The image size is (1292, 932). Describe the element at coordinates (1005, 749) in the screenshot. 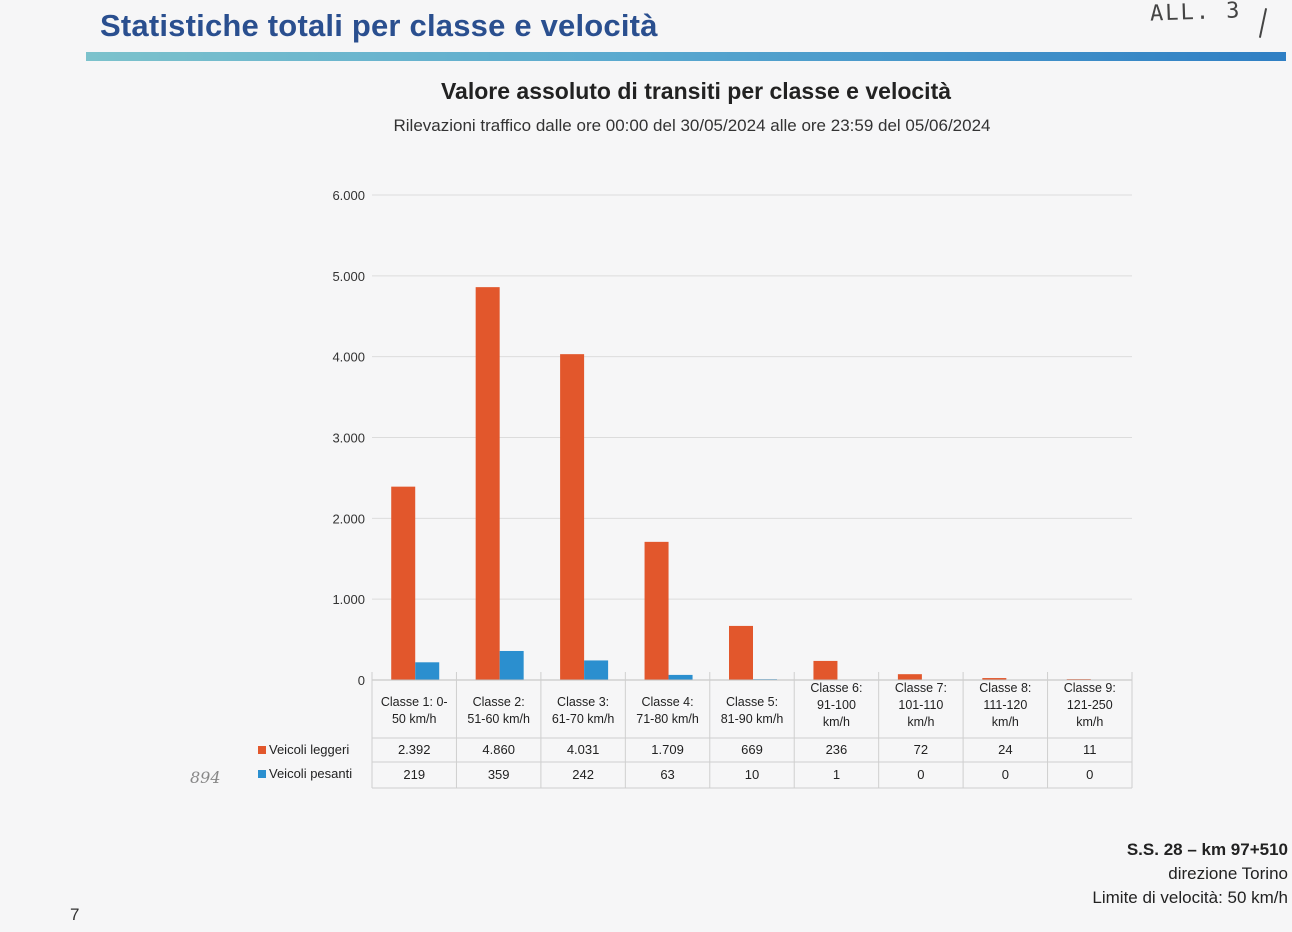

I see `data-label: 24` at that location.